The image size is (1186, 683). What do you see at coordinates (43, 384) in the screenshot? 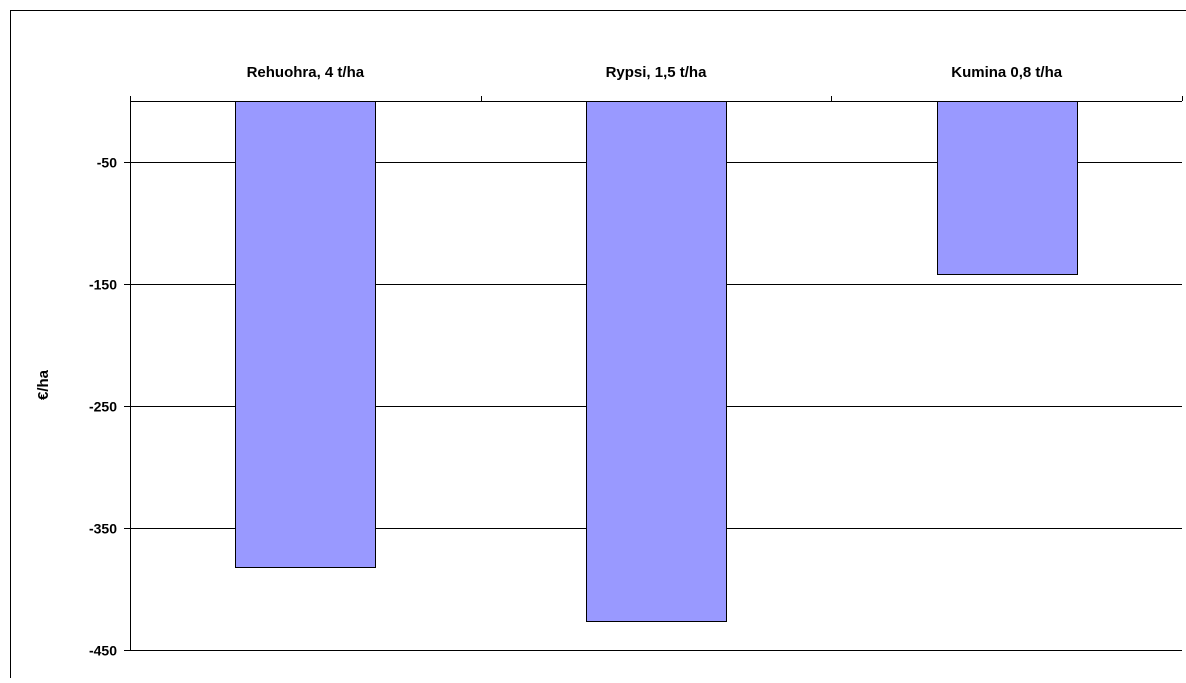
I see `y-axis-label: €/ha` at bounding box center [43, 384].